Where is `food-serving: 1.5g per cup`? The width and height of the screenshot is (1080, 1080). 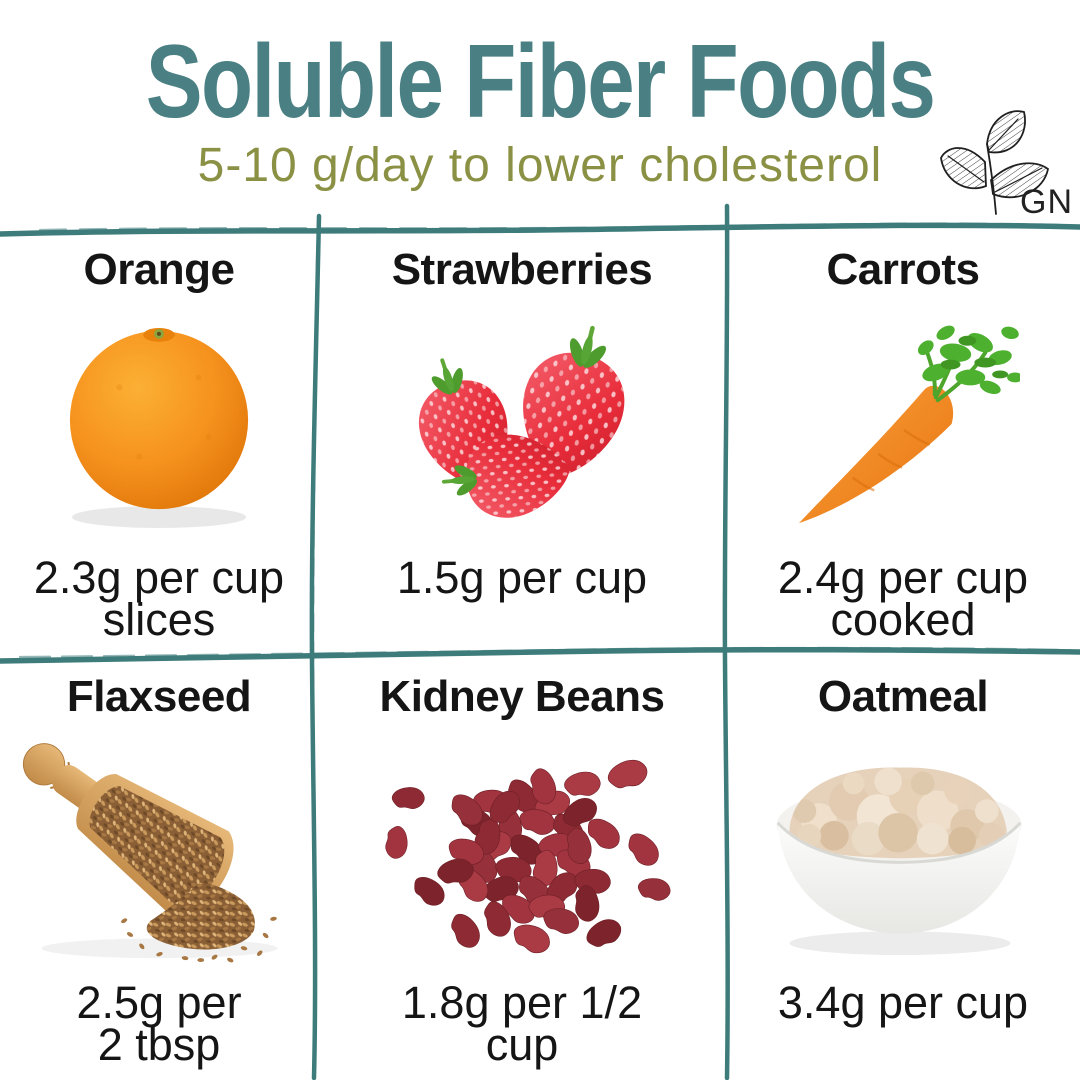 food-serving: 1.5g per cup is located at coordinates (522, 599).